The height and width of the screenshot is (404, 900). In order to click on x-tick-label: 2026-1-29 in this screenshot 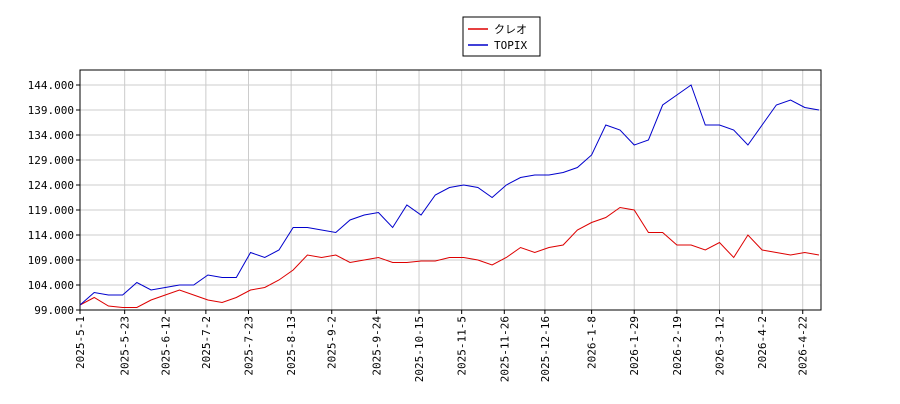, I will do `click(634, 346)`.